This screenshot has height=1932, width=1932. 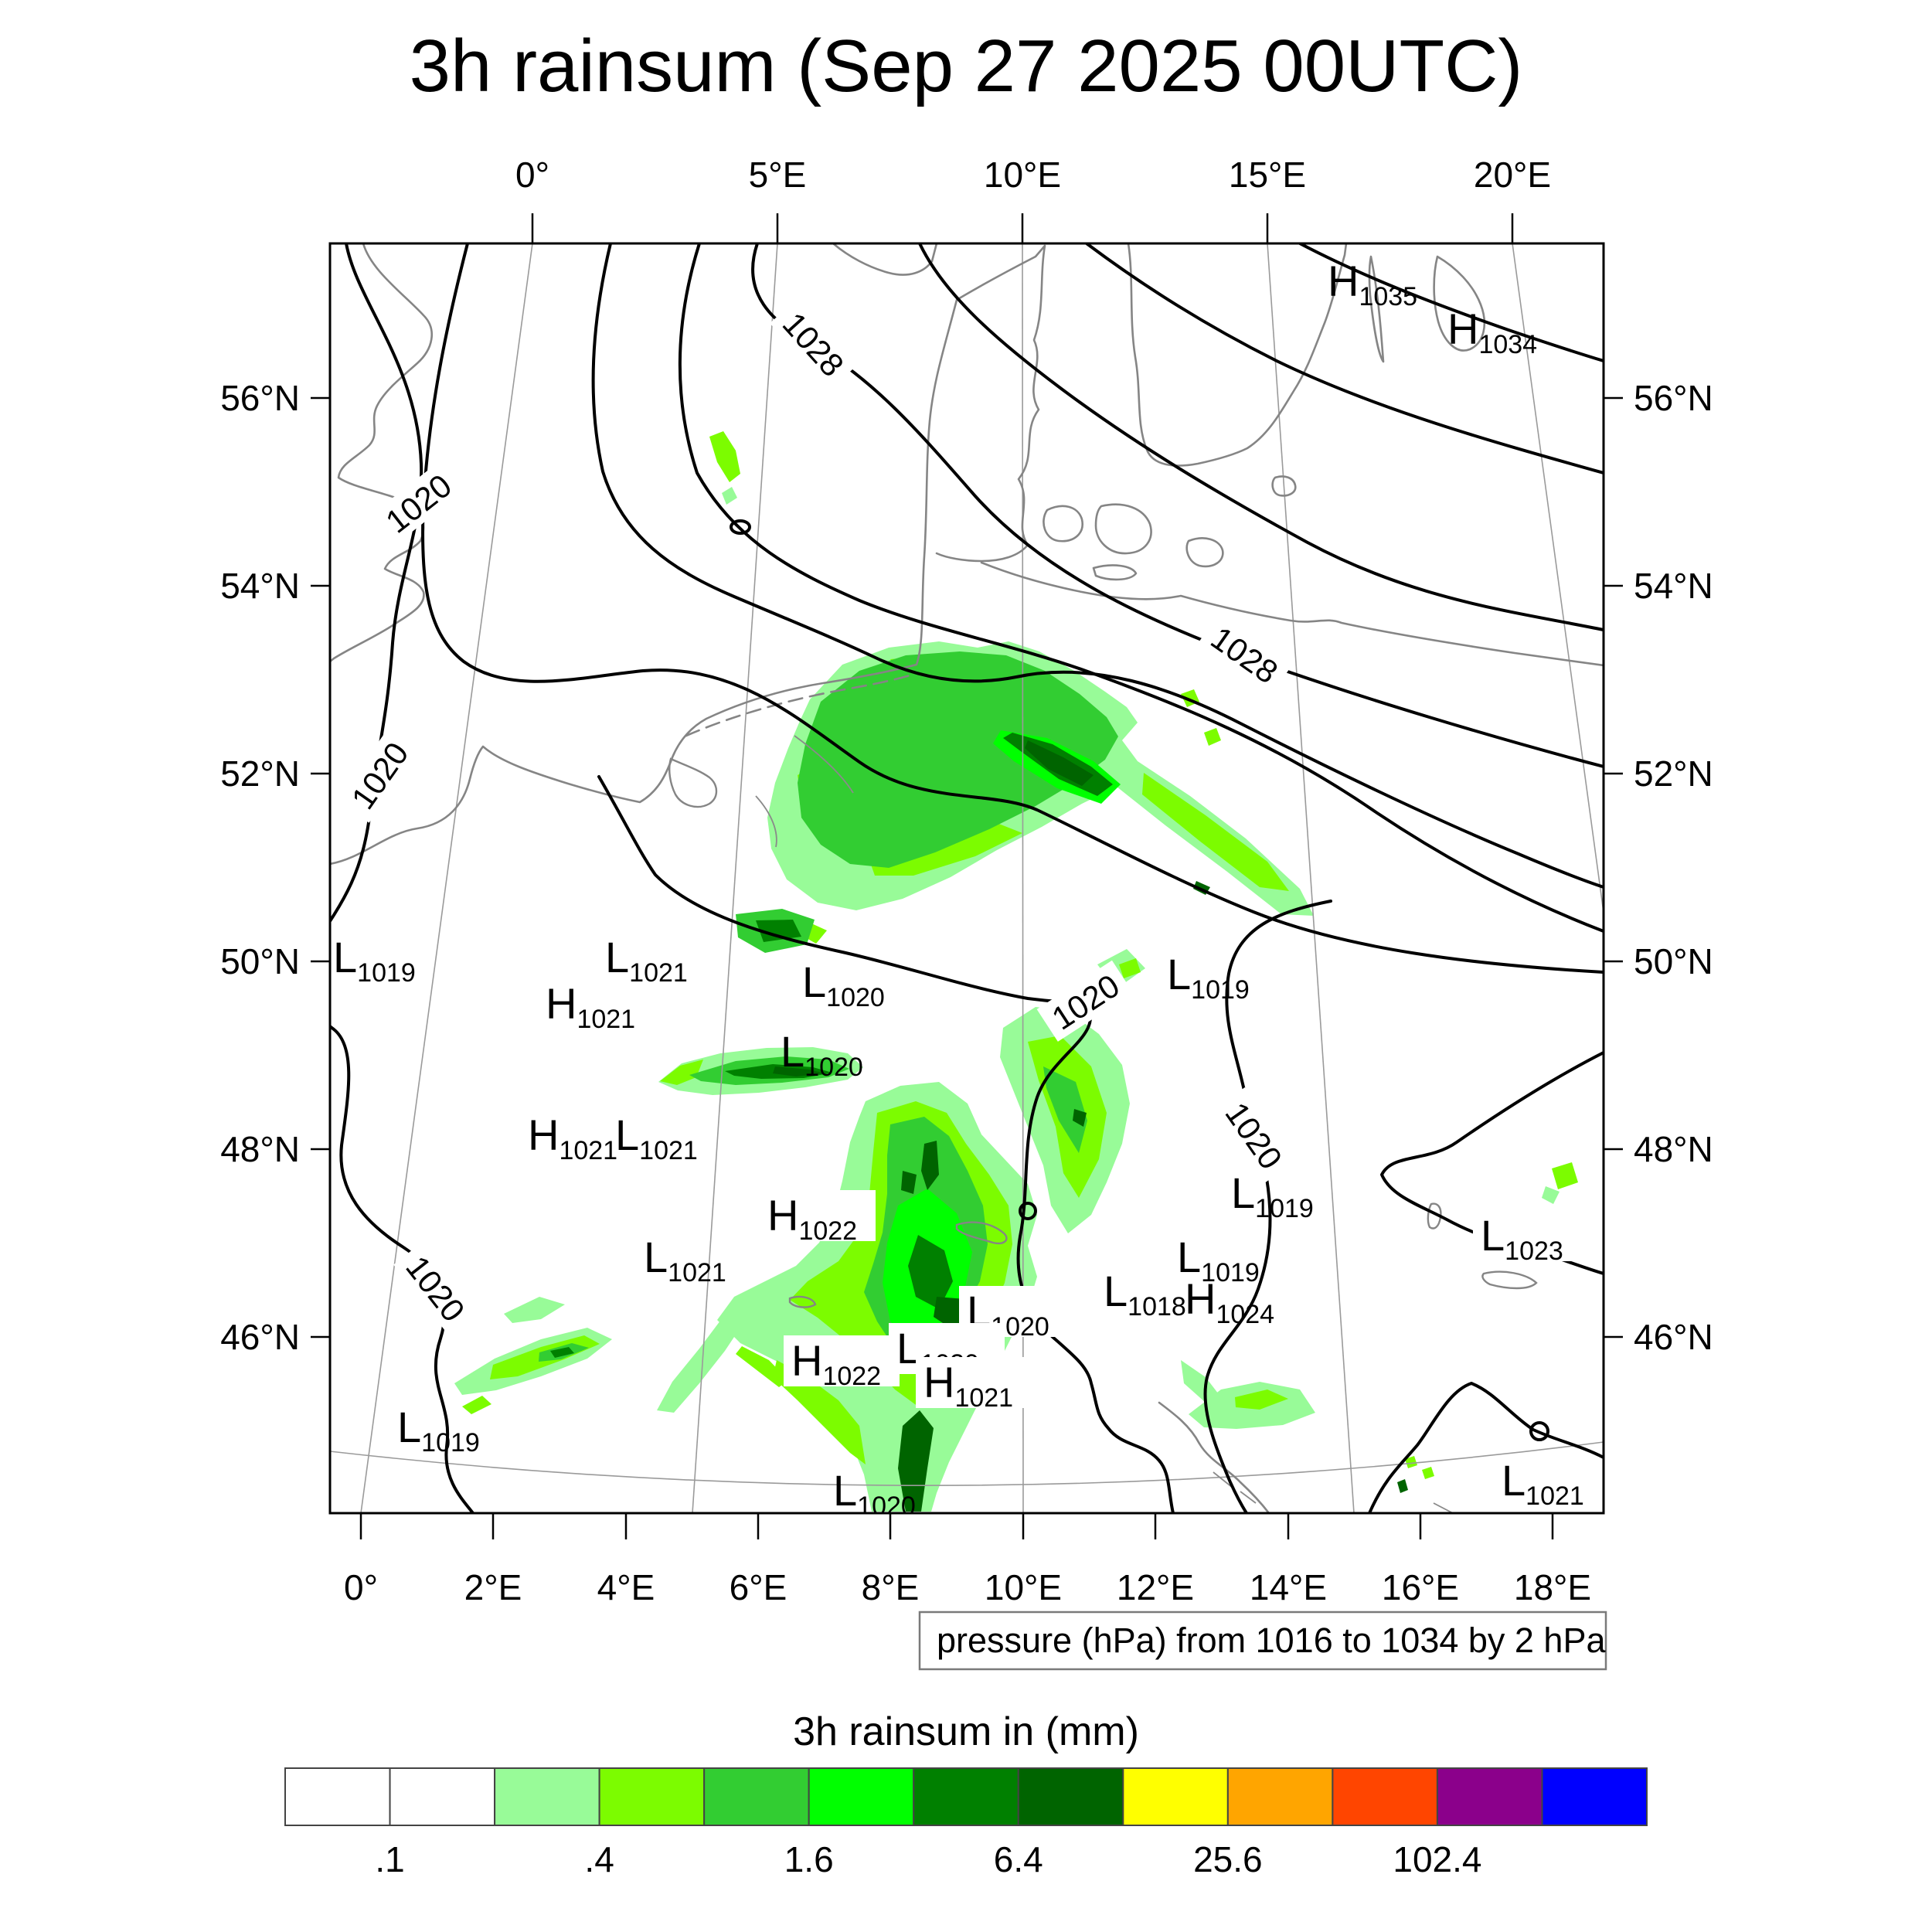 I want to click on colorbar-label: .4, so click(x=599, y=1859).